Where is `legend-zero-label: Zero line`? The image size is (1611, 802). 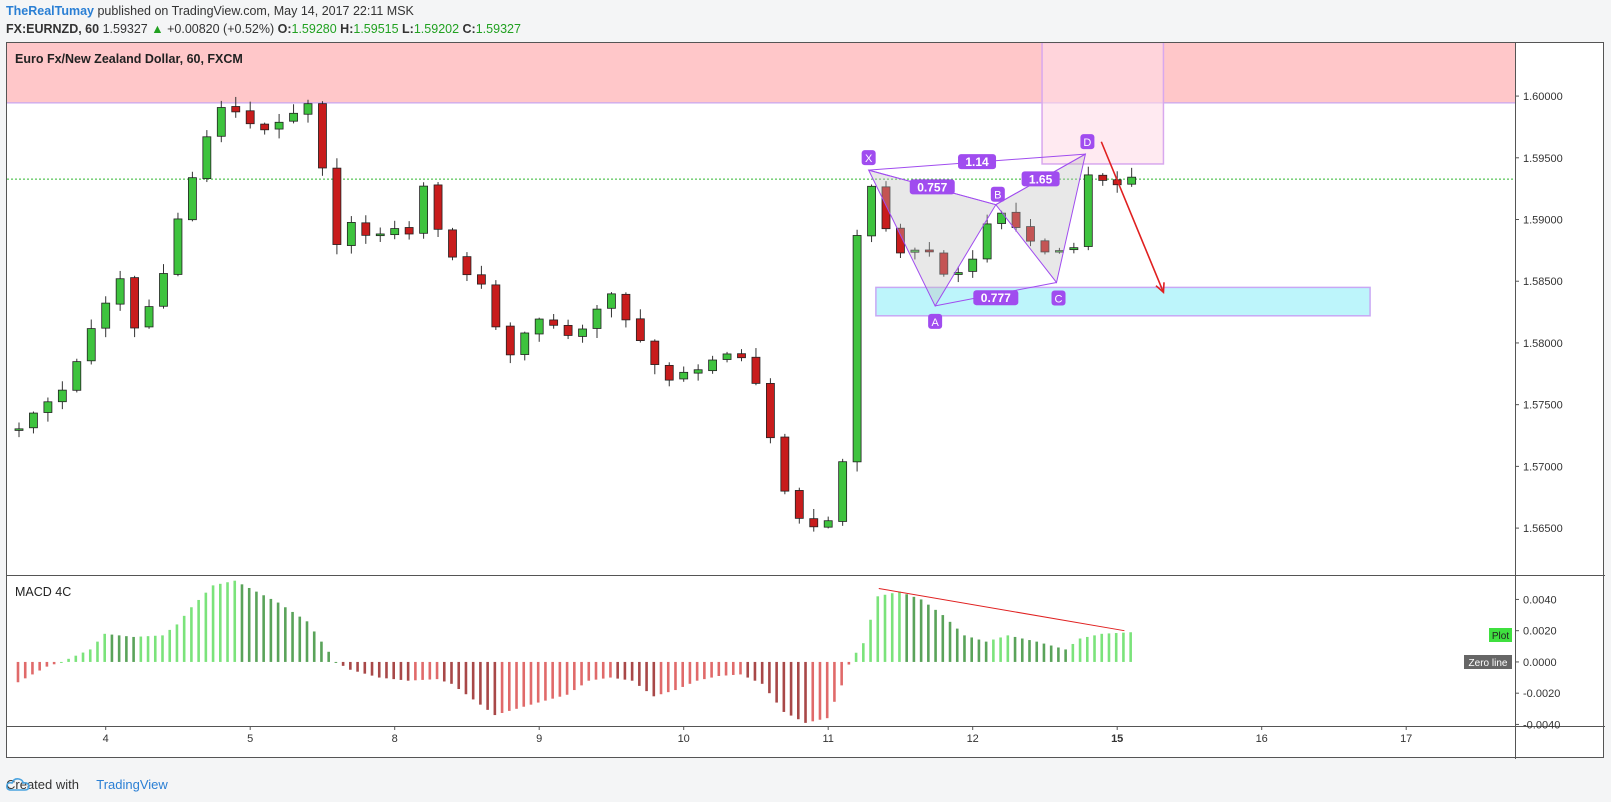 legend-zero-label: Zero line is located at coordinates (1488, 663).